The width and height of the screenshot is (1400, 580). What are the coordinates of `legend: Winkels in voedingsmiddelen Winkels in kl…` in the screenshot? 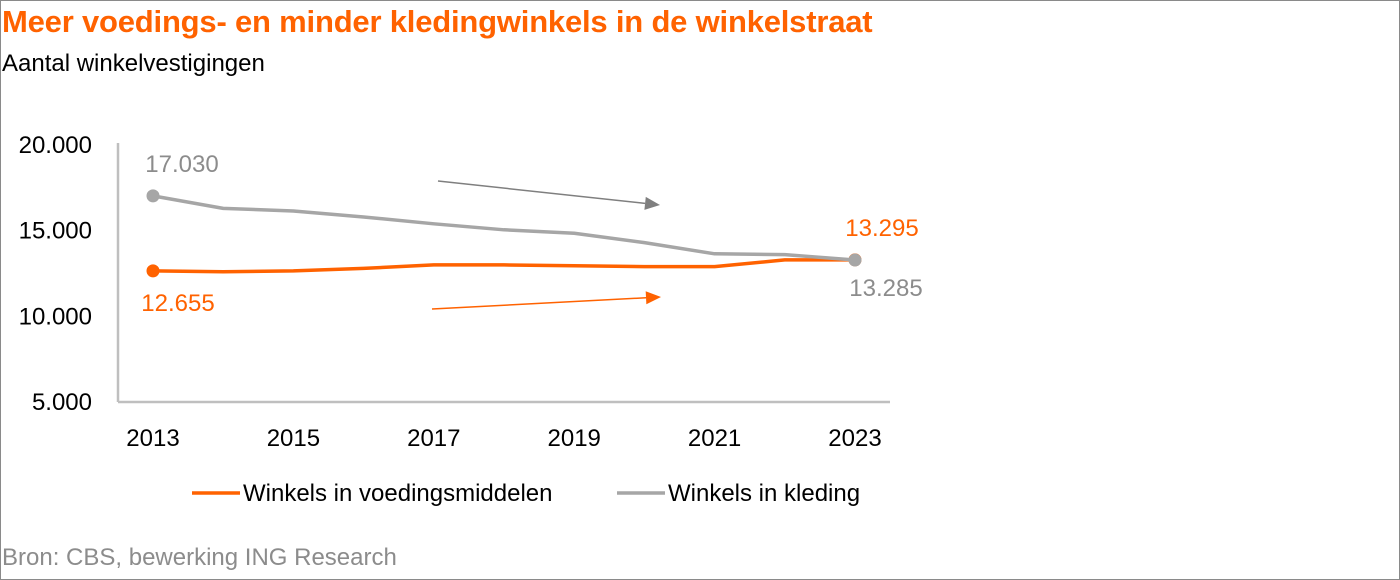 It's located at (526, 493).